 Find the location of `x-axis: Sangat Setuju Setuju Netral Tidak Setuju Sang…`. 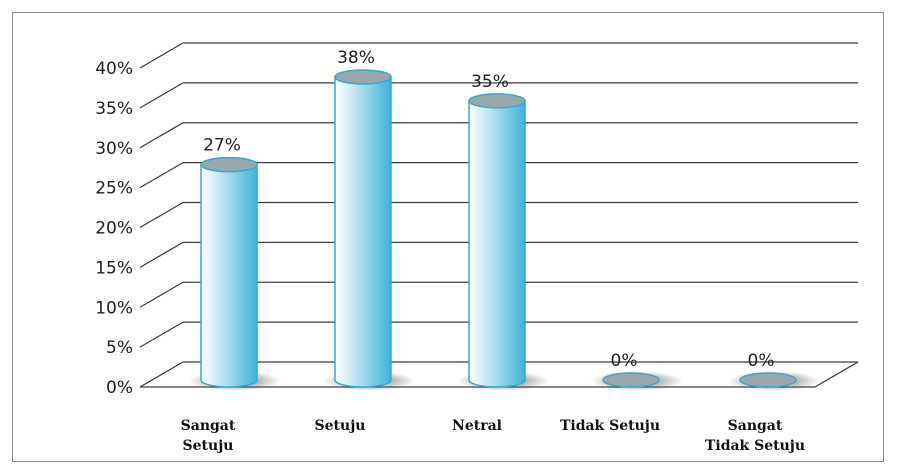

x-axis: Sangat Setuju Setuju Netral Tidak Setuju Sang… is located at coordinates (493, 436).